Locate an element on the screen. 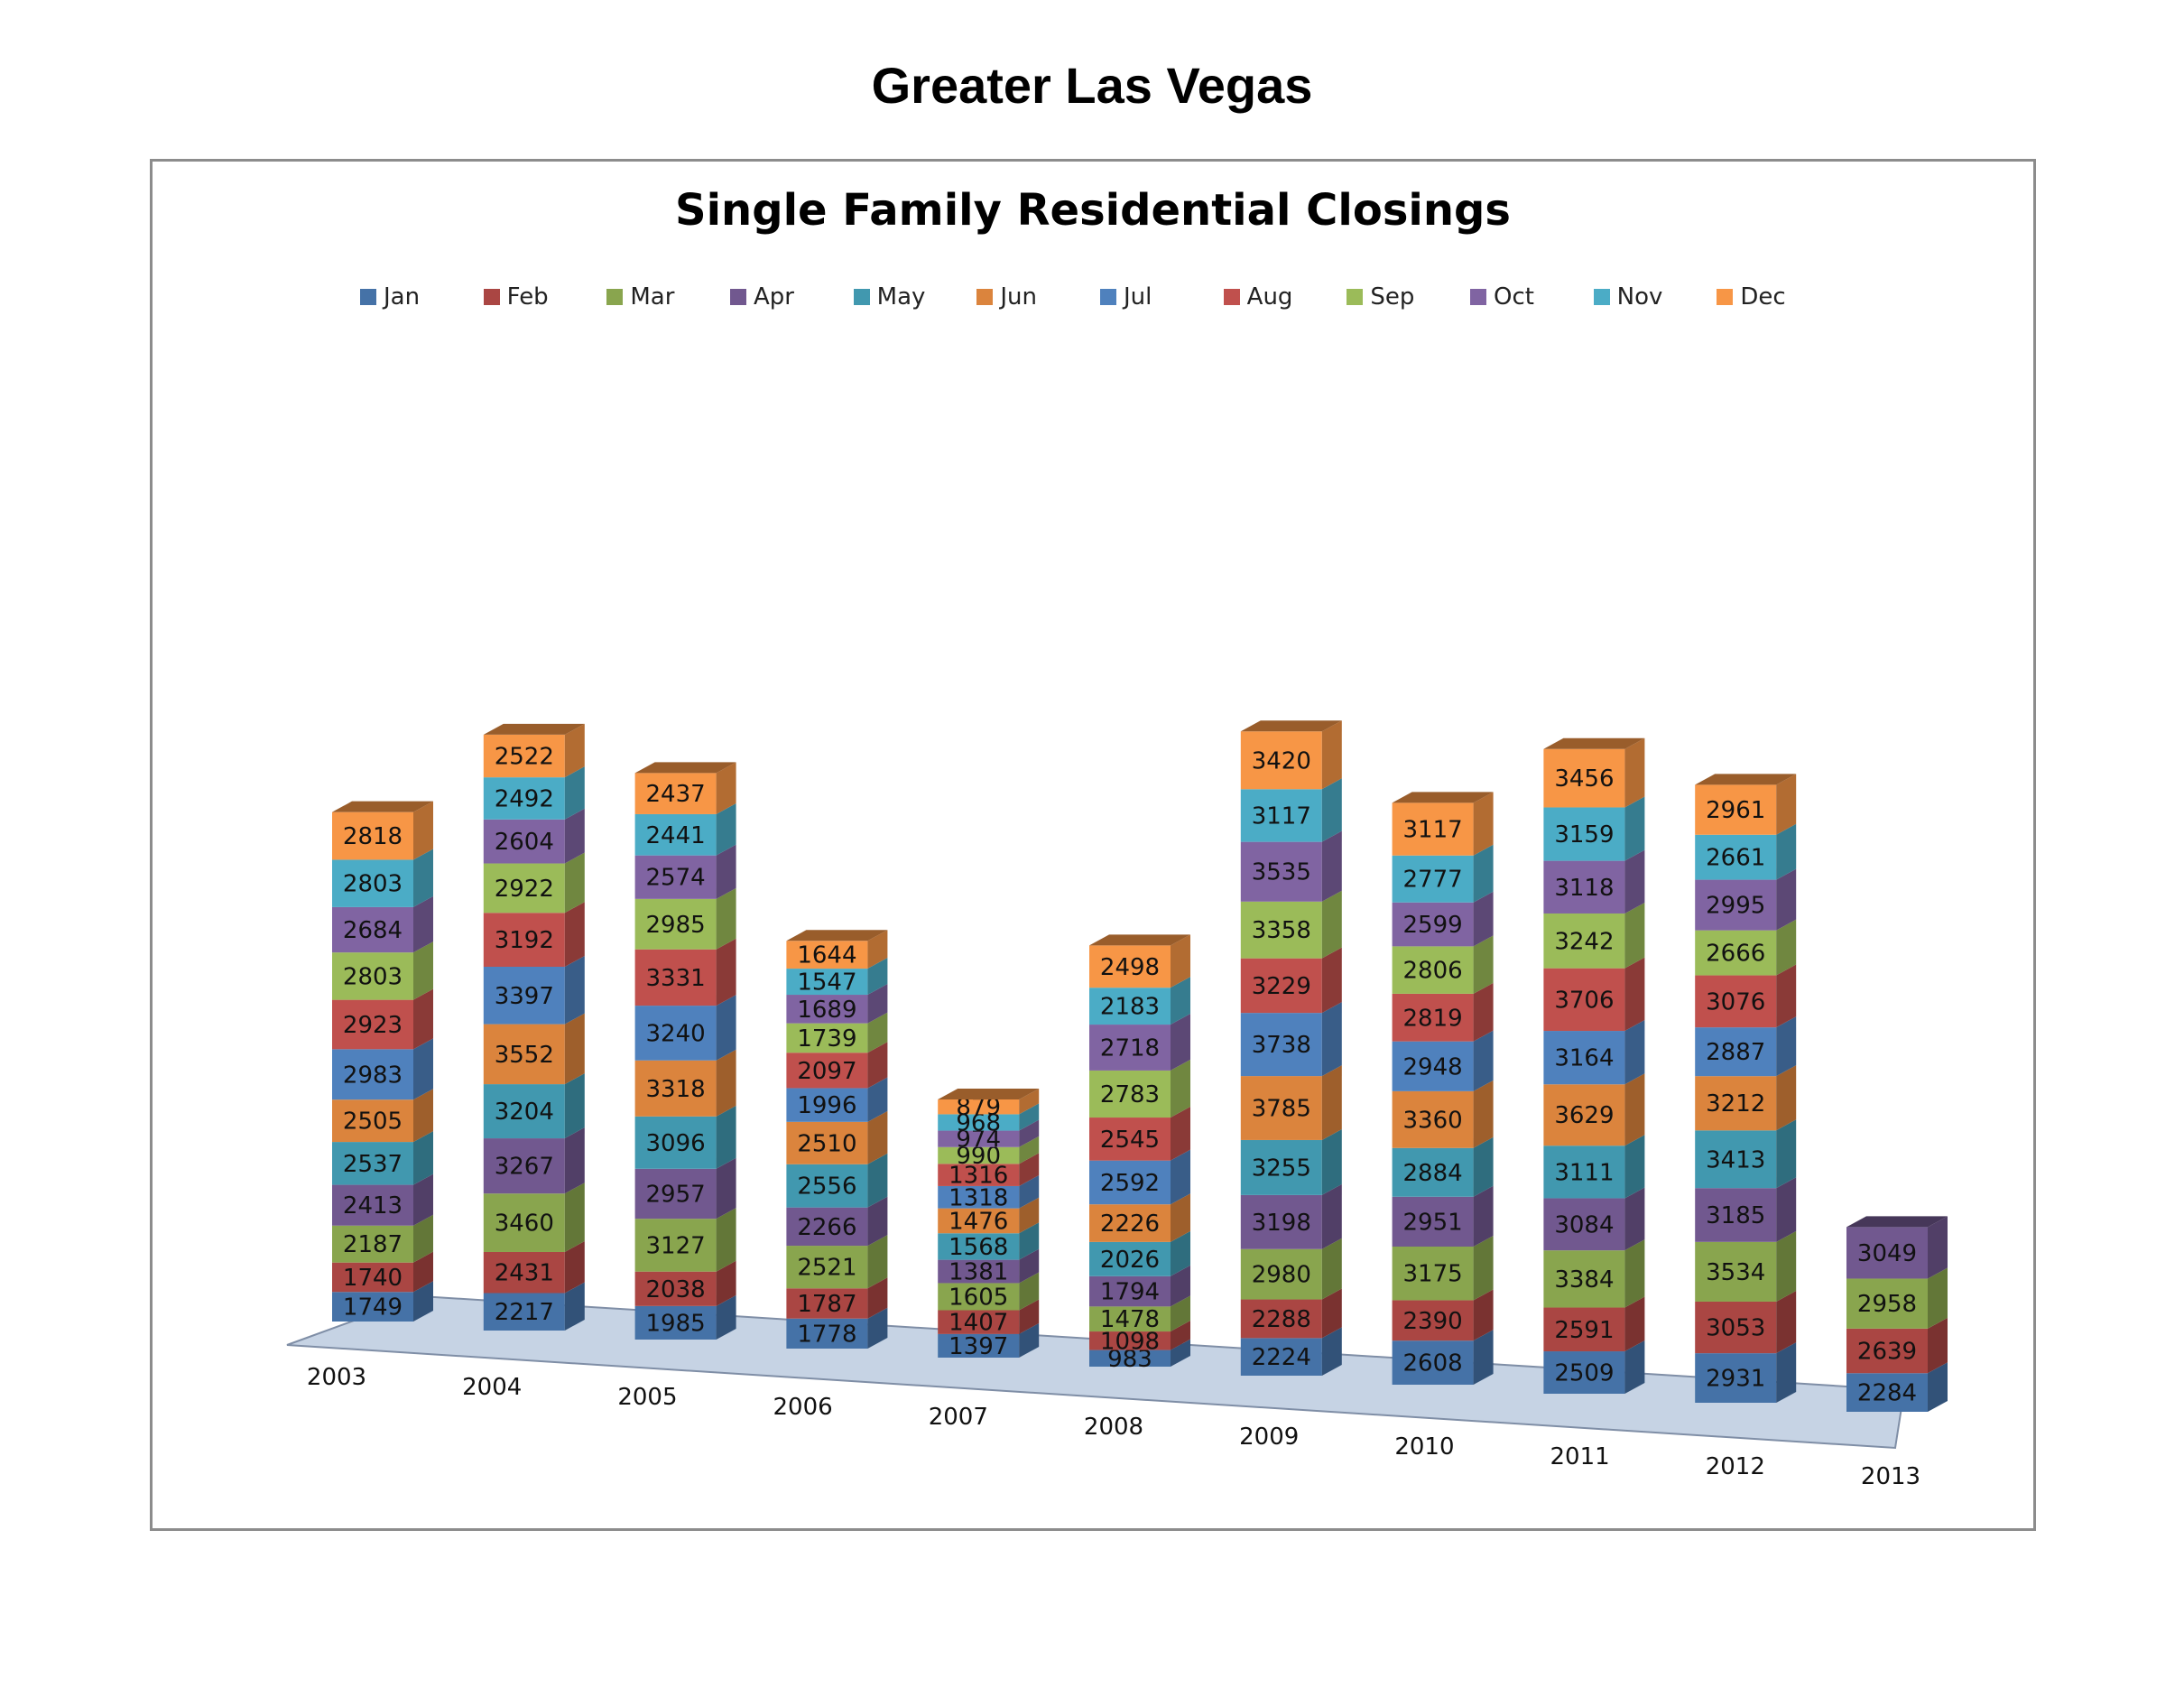 The image size is (2184, 1688). bar-segment-2009-jul is located at coordinates (1281, 1045).